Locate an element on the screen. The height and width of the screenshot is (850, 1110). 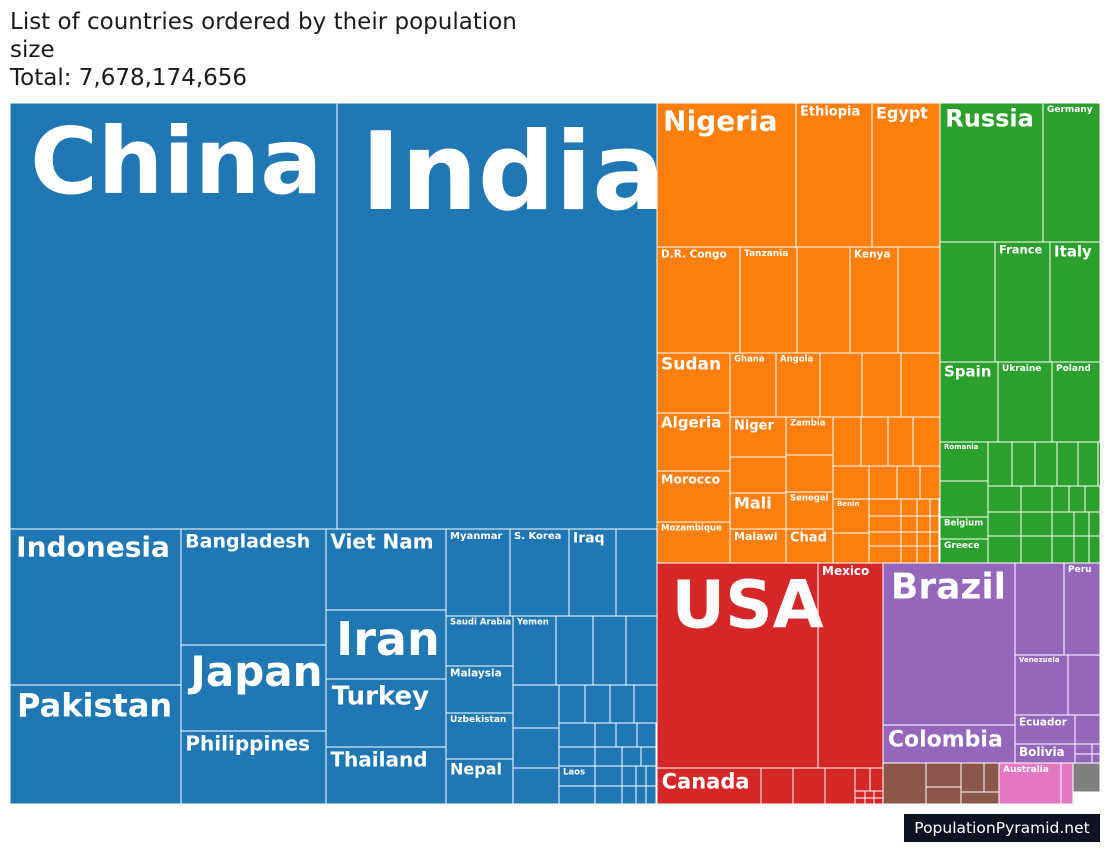
cell-poland-label: Poland is located at coordinates (1073, 369).